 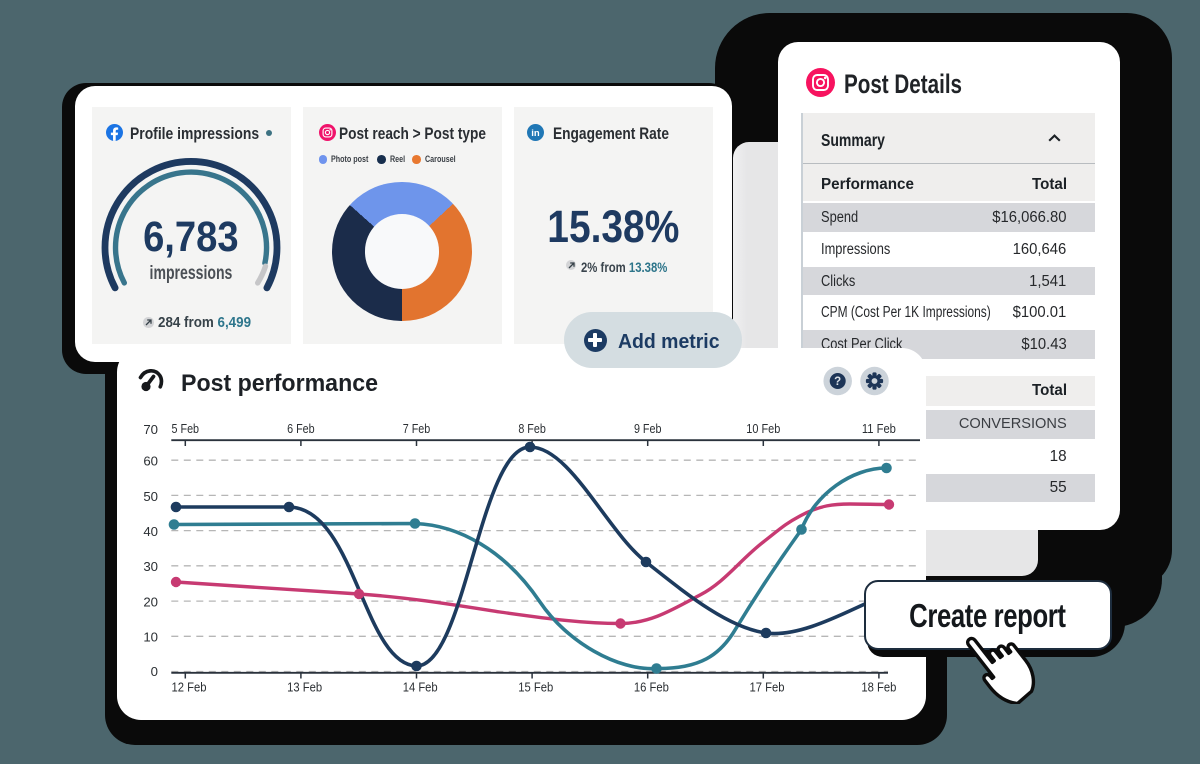 I want to click on svg-text: 8 Feb, so click(x=532, y=428).